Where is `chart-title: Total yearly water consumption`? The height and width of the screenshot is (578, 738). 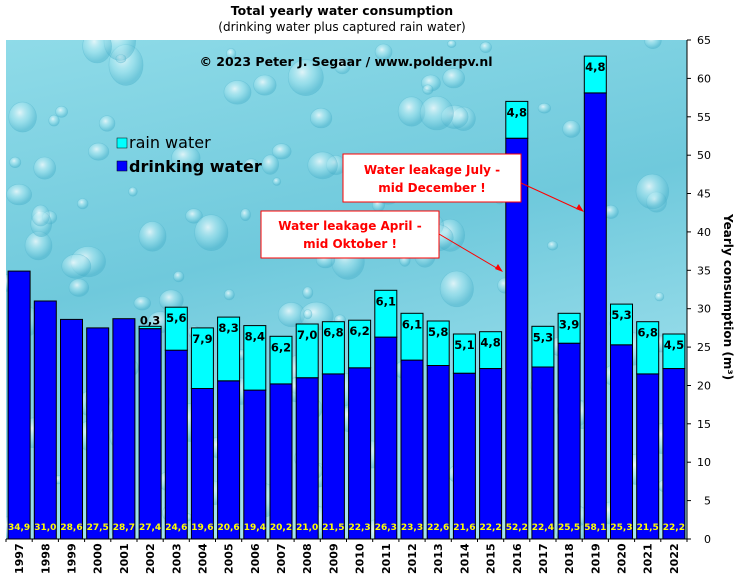
chart-title: Total yearly water consumption is located at coordinates (342, 10).